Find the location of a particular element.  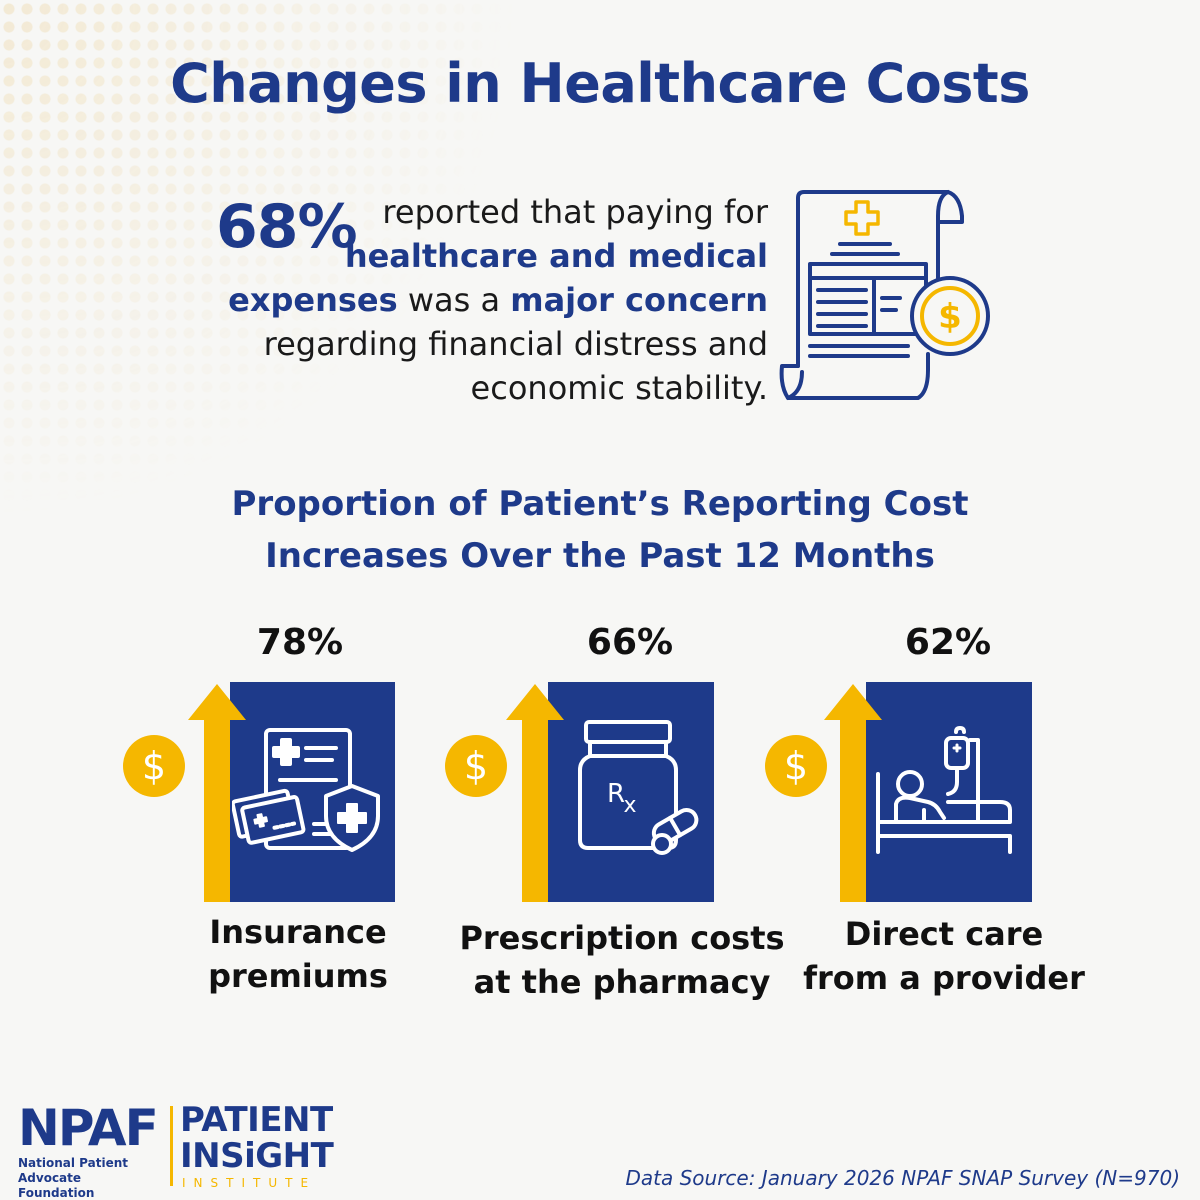

cost-label-line-1: Prescription costs is located at coordinates (622, 938).